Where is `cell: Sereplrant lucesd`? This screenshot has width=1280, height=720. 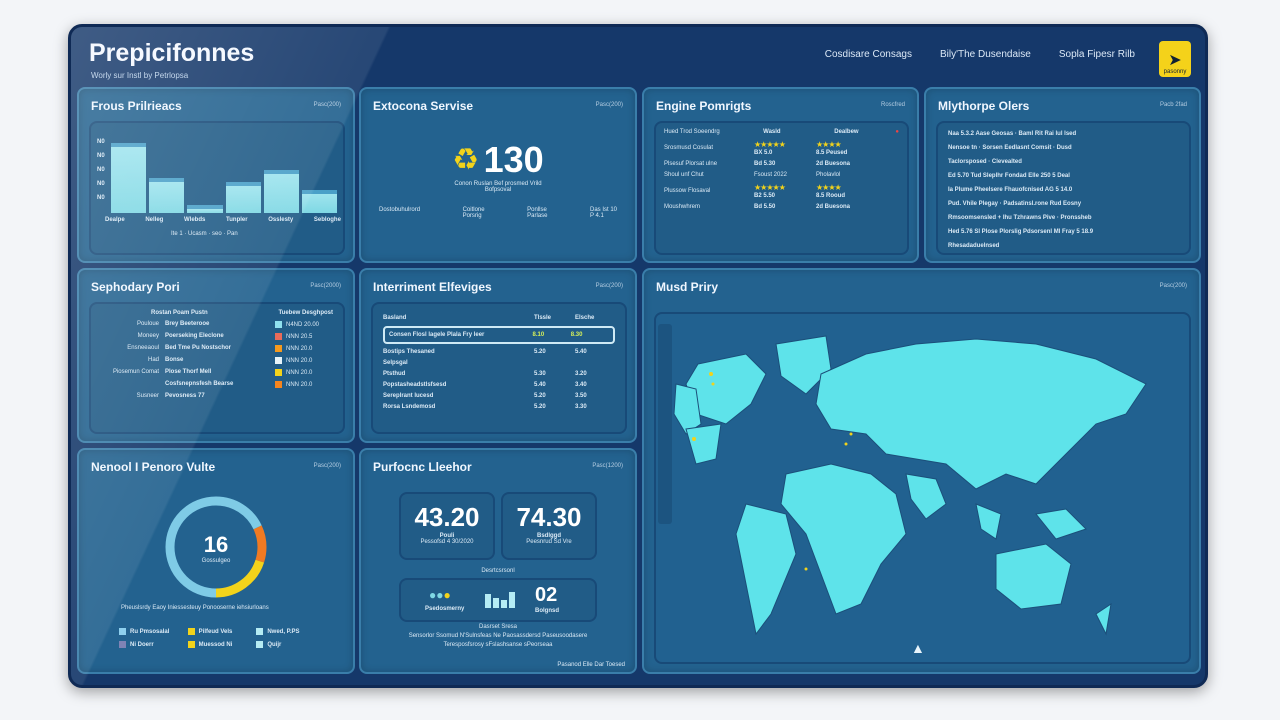
cell: Sereplrant lucesd is located at coordinates (408, 396).